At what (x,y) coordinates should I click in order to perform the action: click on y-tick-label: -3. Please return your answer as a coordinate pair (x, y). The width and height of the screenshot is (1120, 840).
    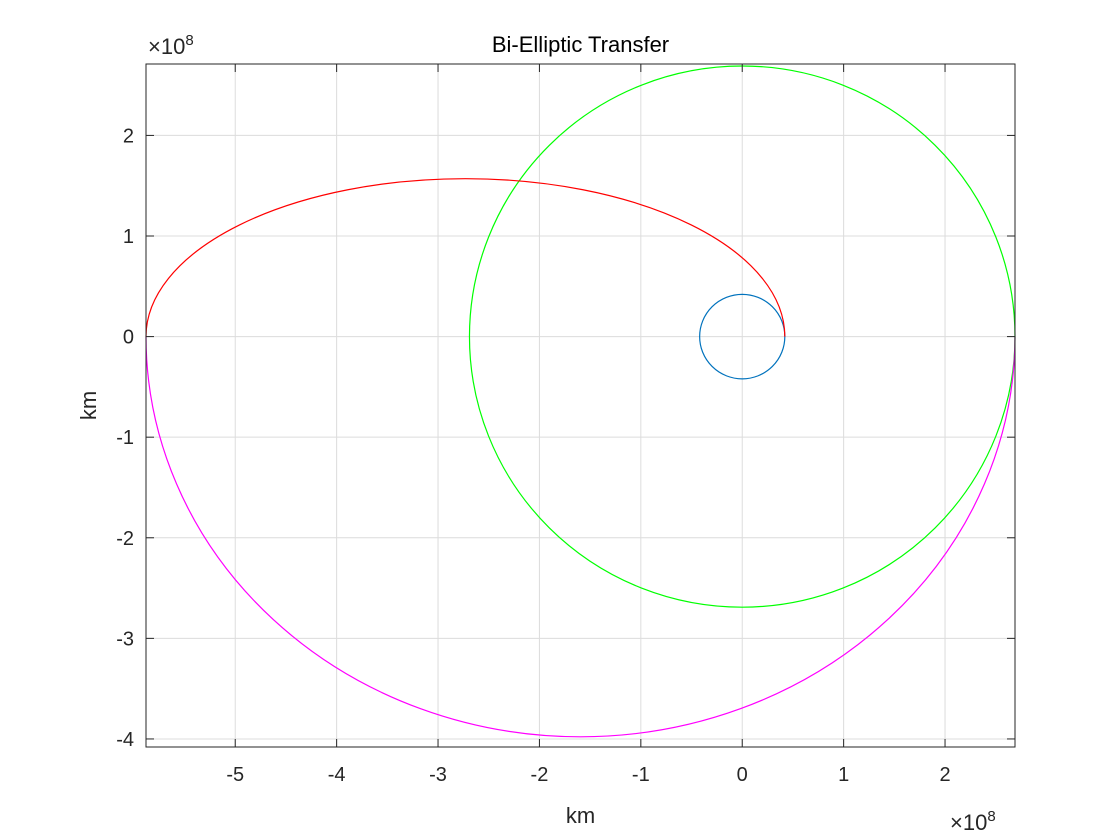
    Looking at the image, I should click on (125, 639).